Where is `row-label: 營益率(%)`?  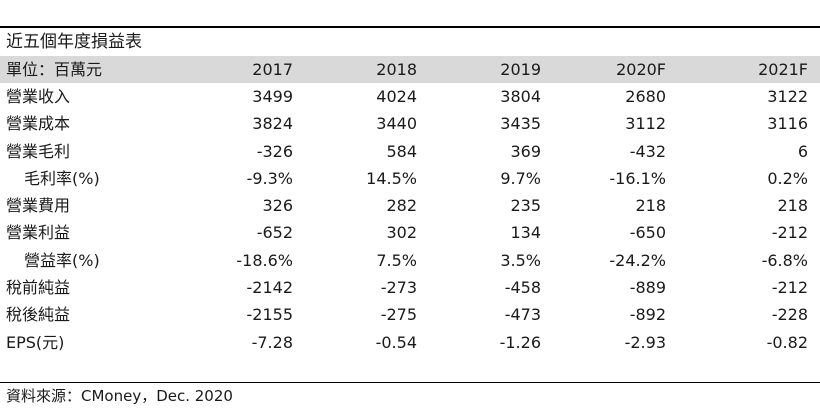 row-label: 營益率(%) is located at coordinates (62, 260).